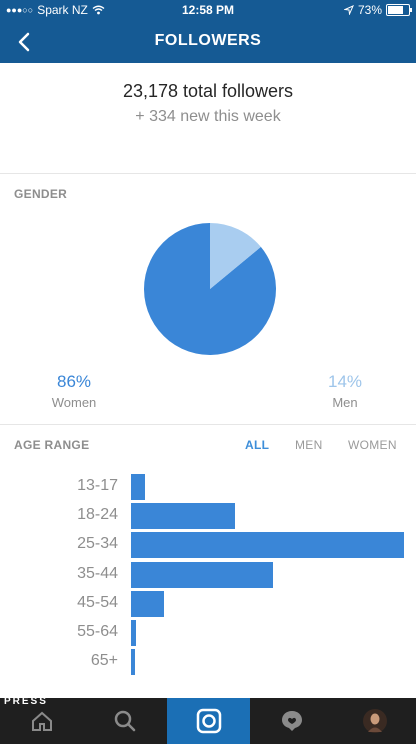  I want to click on tab-men: MEN, so click(309, 445).